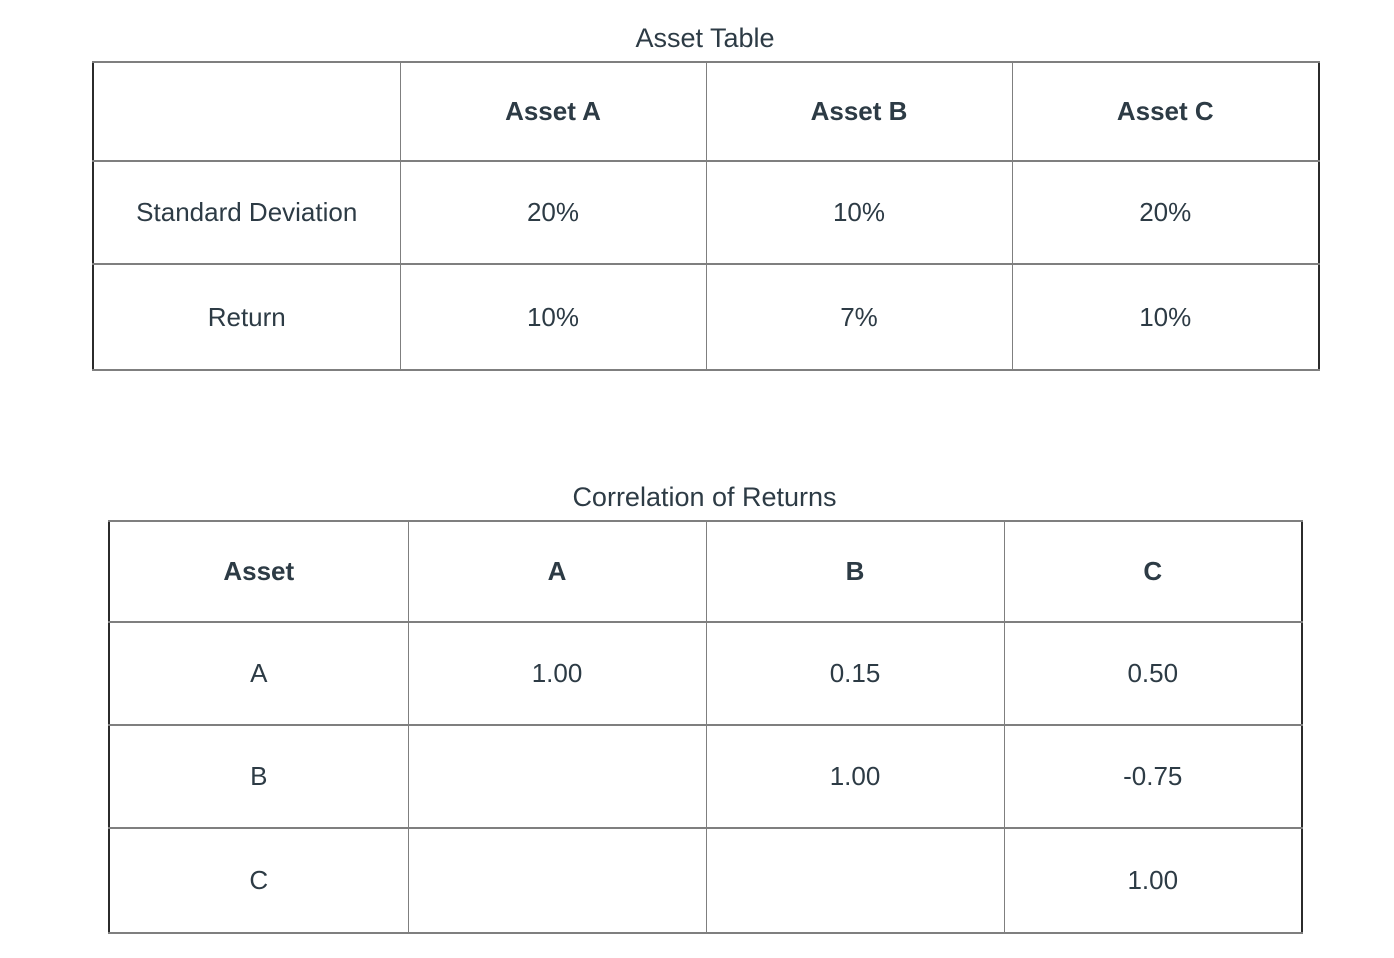  I want to click on correlation-header-a: A, so click(557, 571).